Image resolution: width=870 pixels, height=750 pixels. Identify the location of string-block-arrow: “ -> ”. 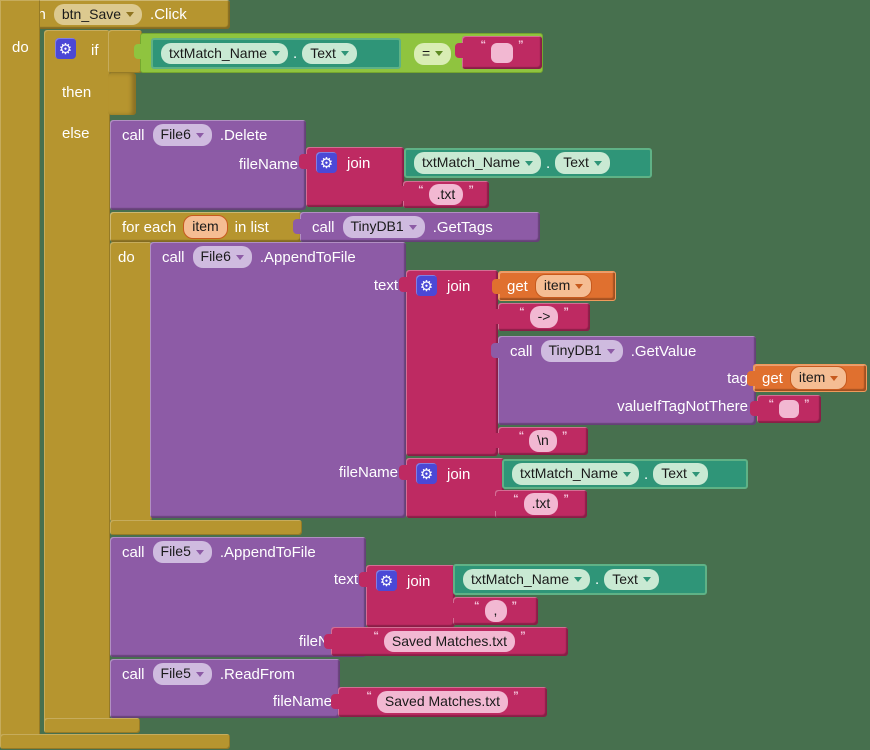
(540, 317).